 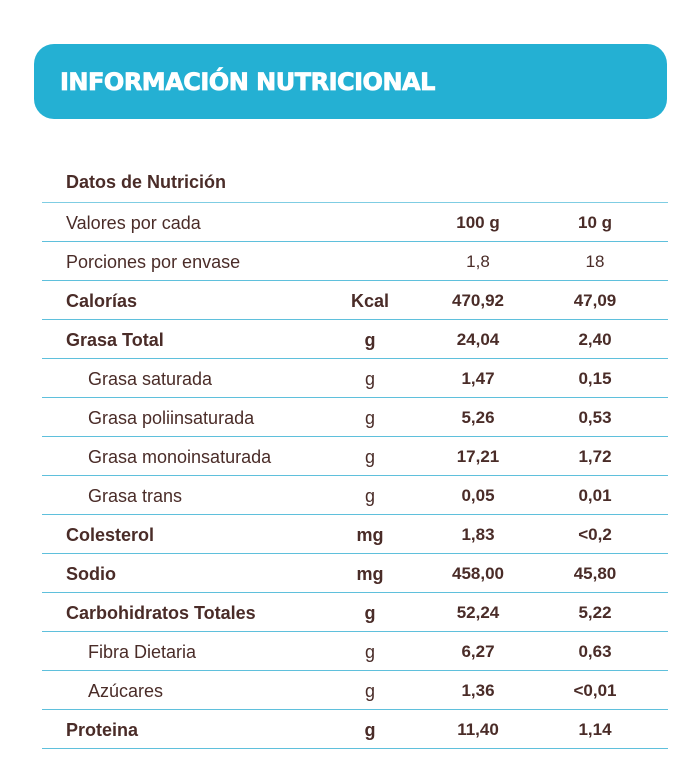 I want to click on row-label: Grasa Total, so click(x=115, y=340).